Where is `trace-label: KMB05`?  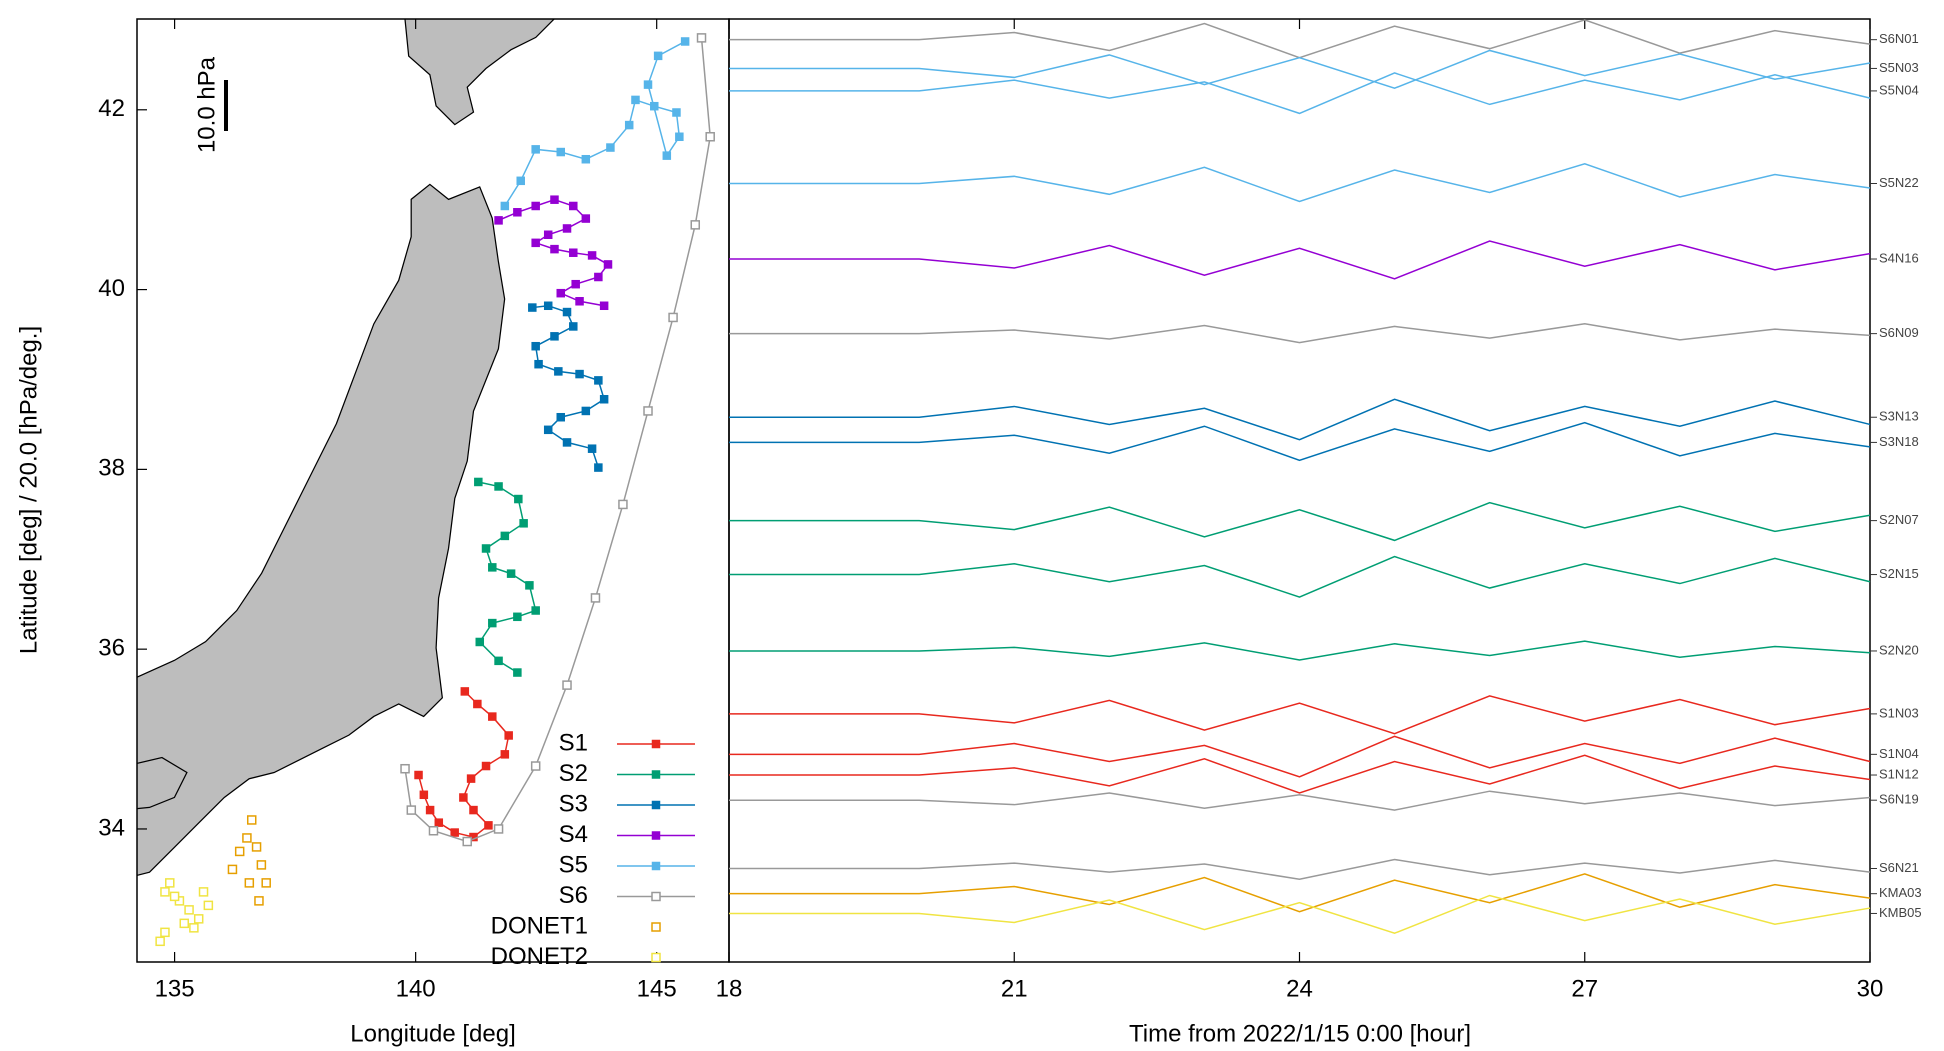 trace-label: KMB05 is located at coordinates (1900, 912).